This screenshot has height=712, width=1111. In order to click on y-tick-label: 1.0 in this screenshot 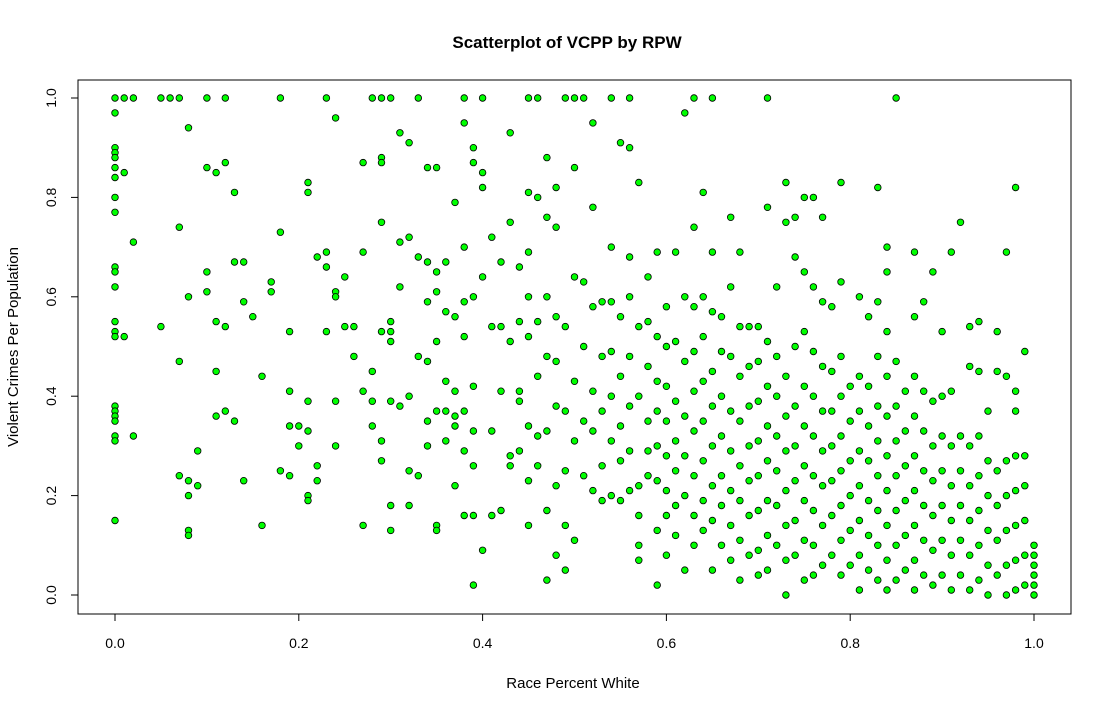, I will do `click(51, 98)`.